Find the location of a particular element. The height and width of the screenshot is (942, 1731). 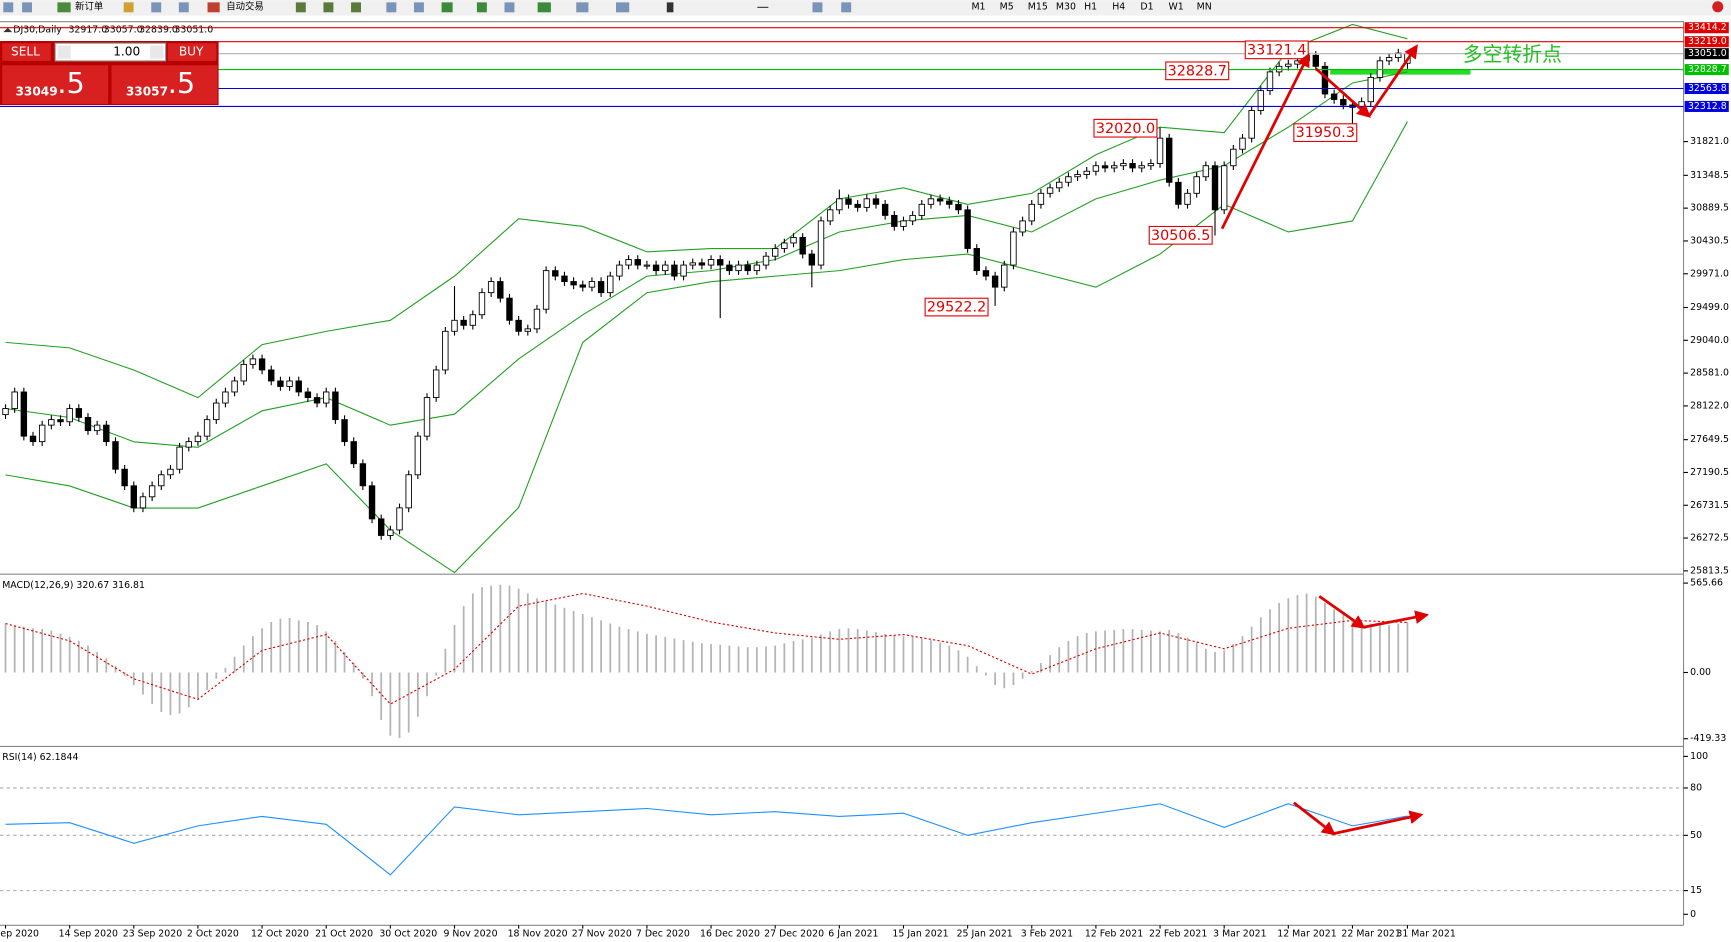

y-tick-label: 25813.5 is located at coordinates (1709, 570).